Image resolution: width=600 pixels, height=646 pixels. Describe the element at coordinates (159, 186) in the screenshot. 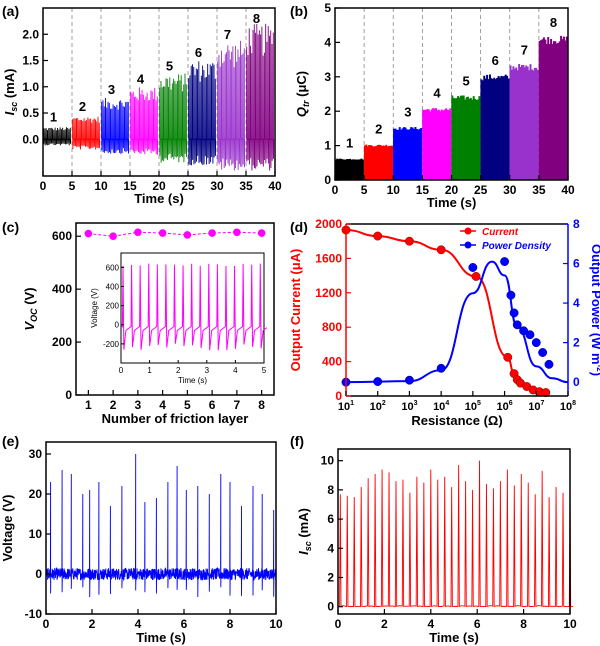

I see `a-x-tick-label: 20` at that location.